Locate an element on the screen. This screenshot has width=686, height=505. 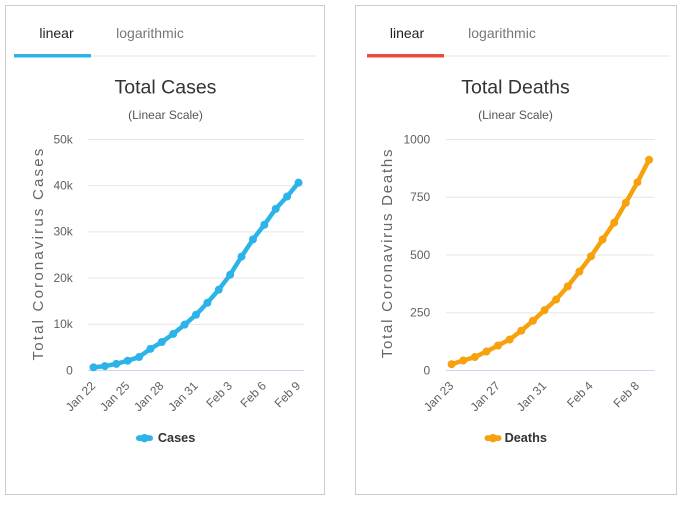
svg-text: 50k is located at coordinates (63, 139).